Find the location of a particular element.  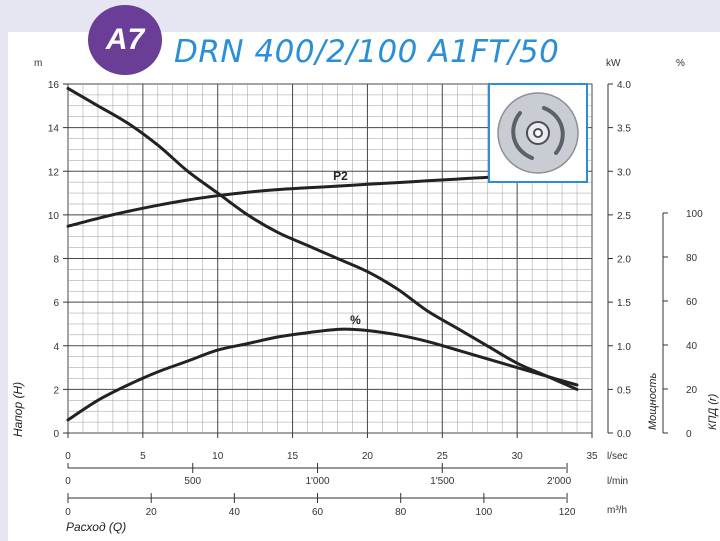

power-axis-label: Мощность is located at coordinates (653, 401).